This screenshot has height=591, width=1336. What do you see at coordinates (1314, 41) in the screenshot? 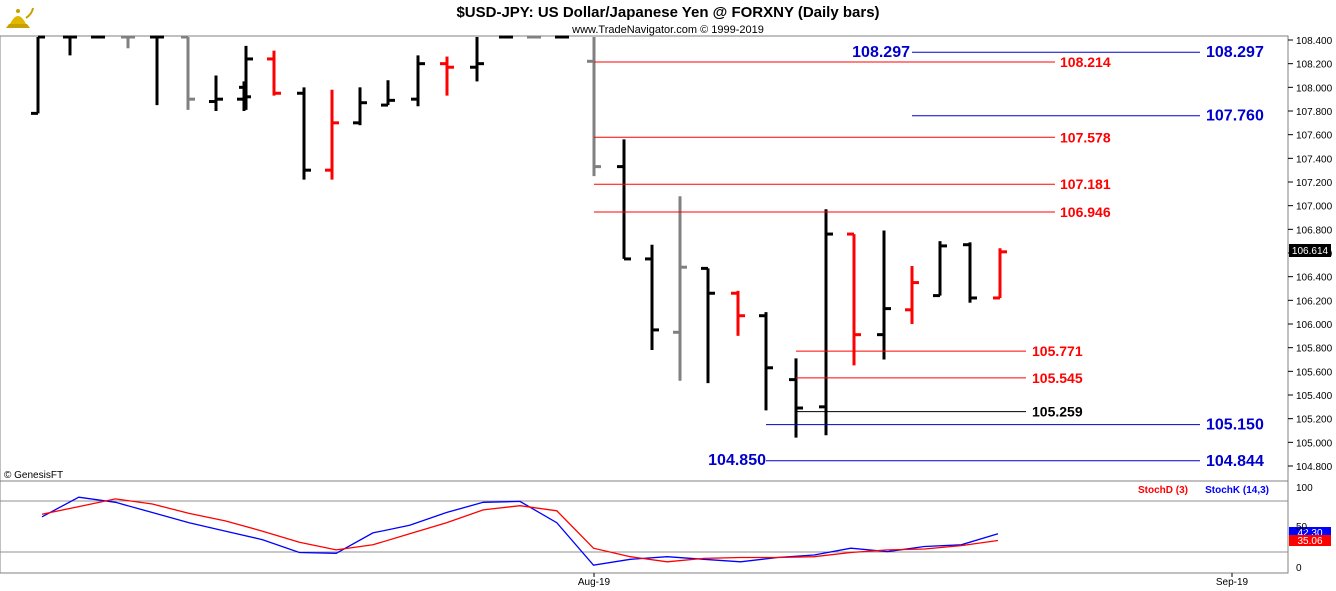
I see `price-tick-label: 108.400` at bounding box center [1314, 41].